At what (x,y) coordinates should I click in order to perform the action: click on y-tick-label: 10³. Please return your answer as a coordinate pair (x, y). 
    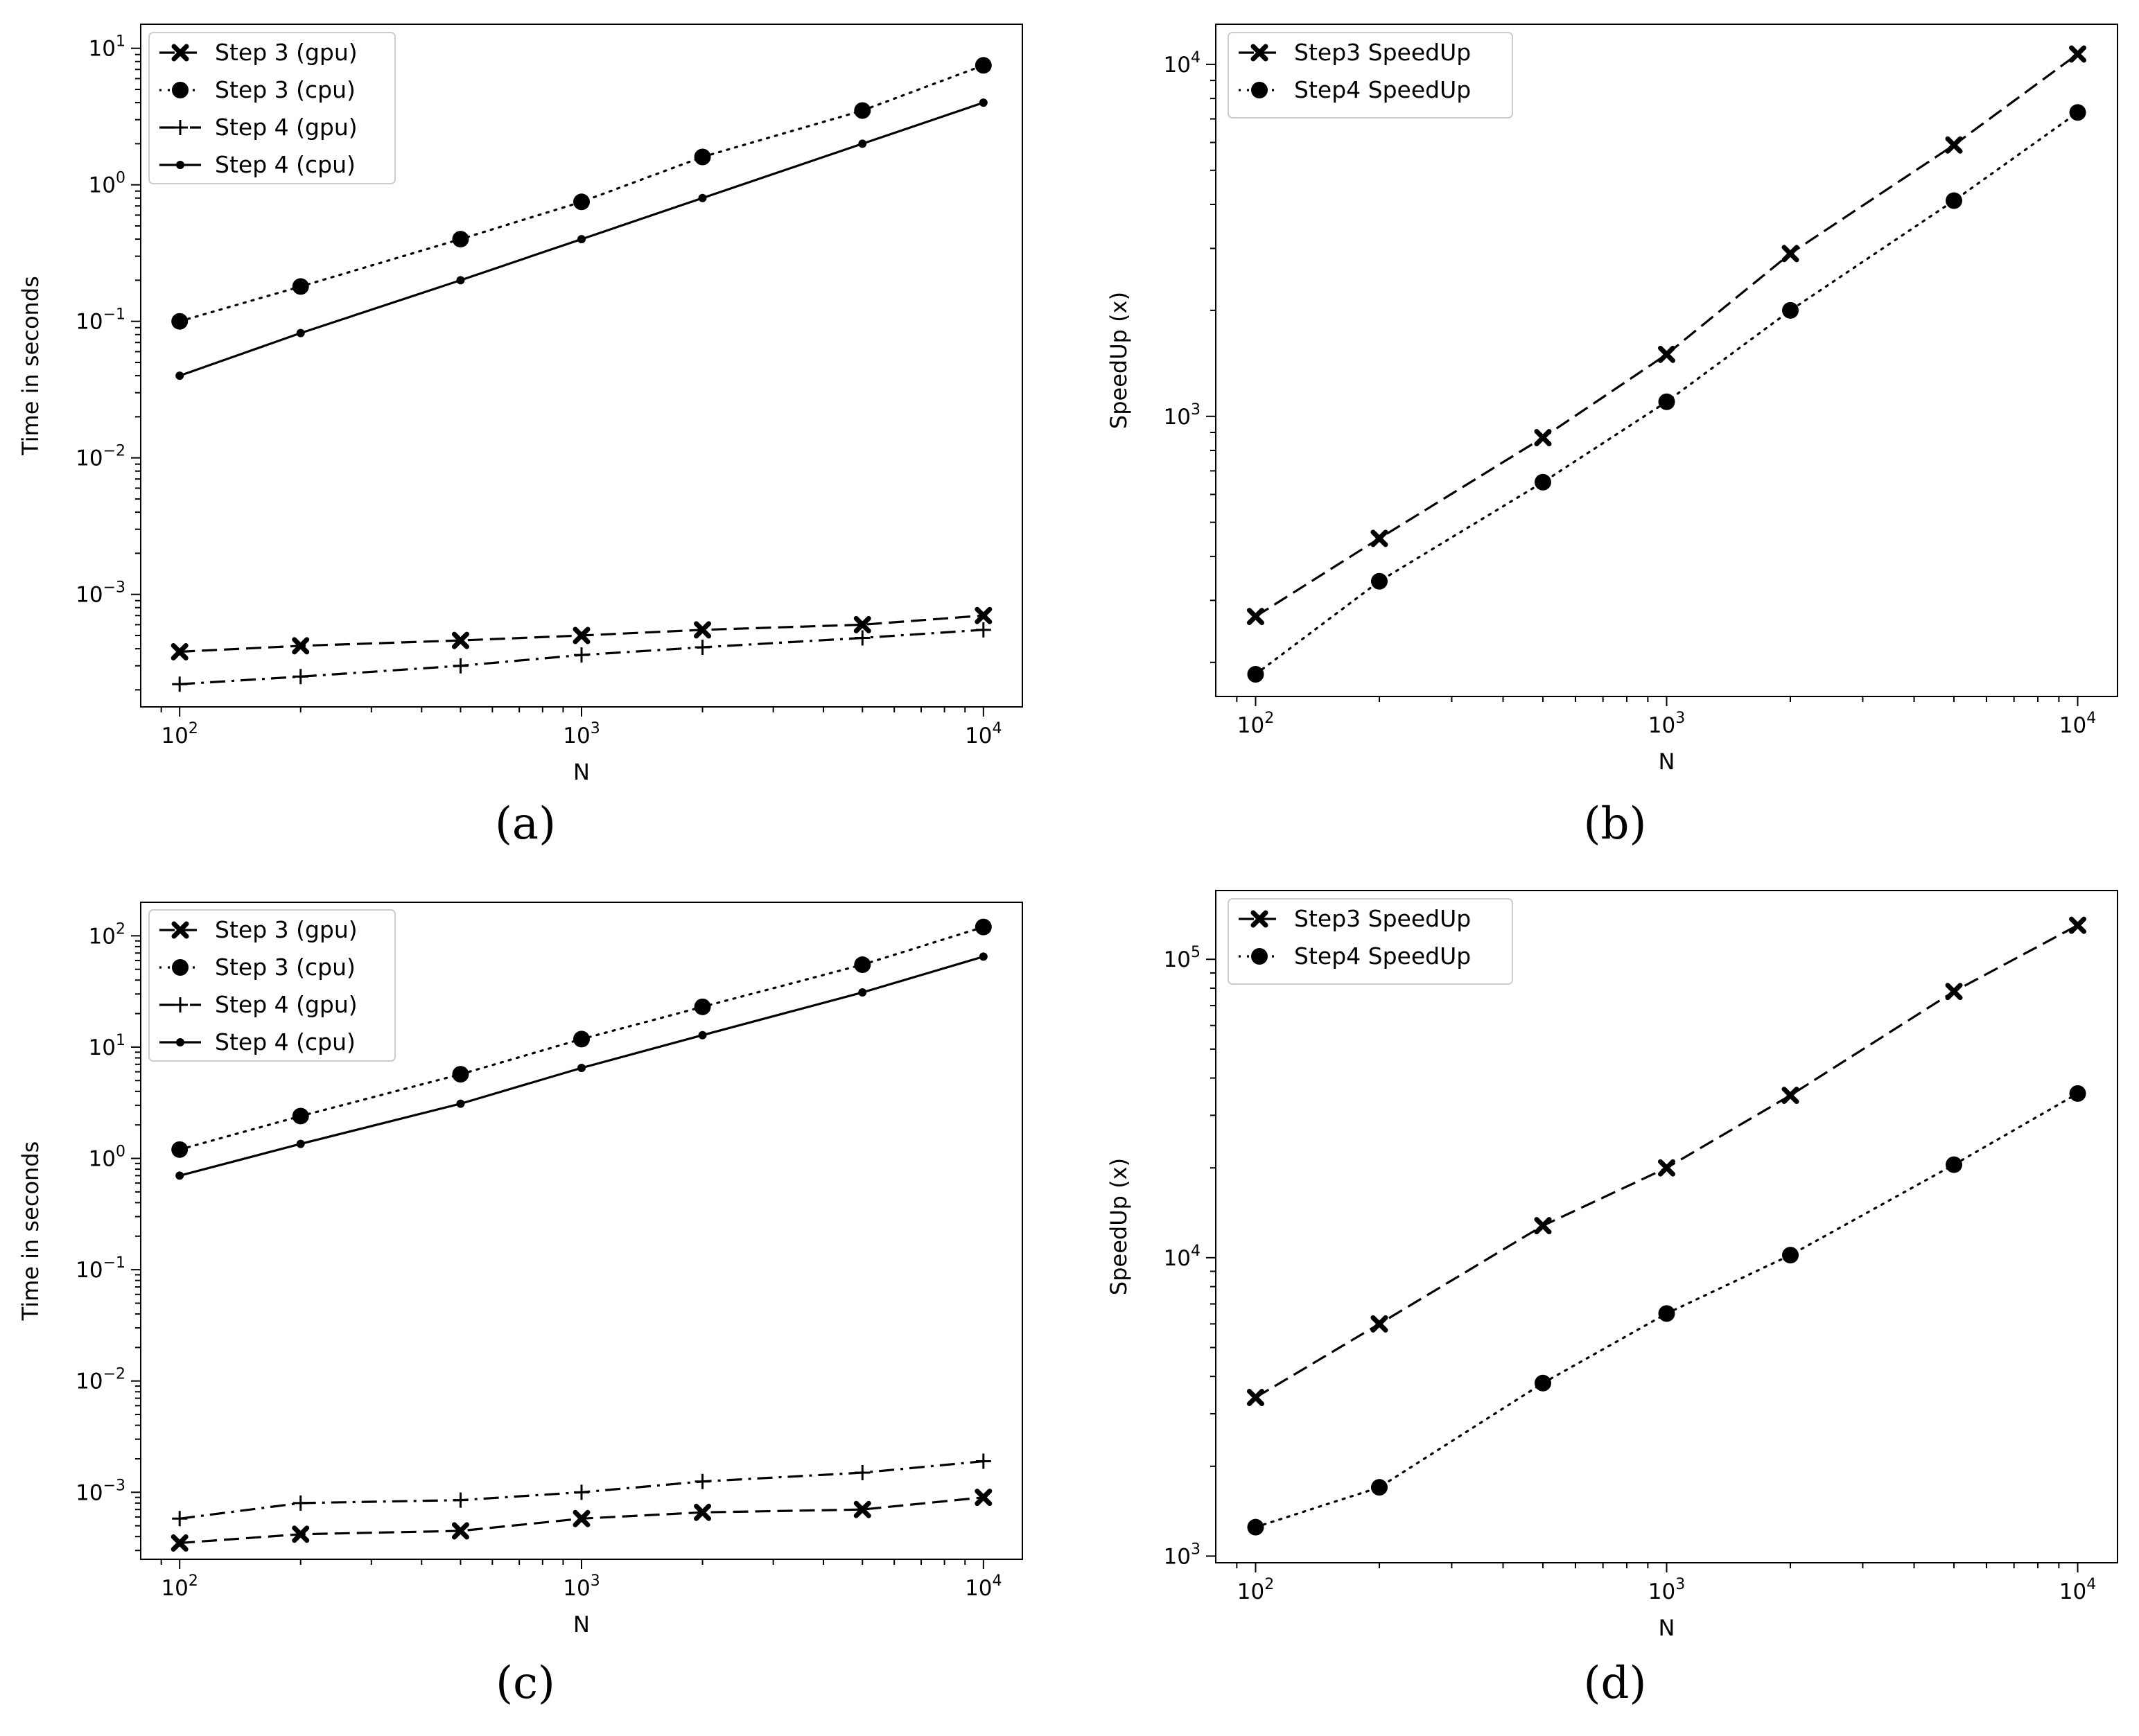
    Looking at the image, I should click on (1182, 1555).